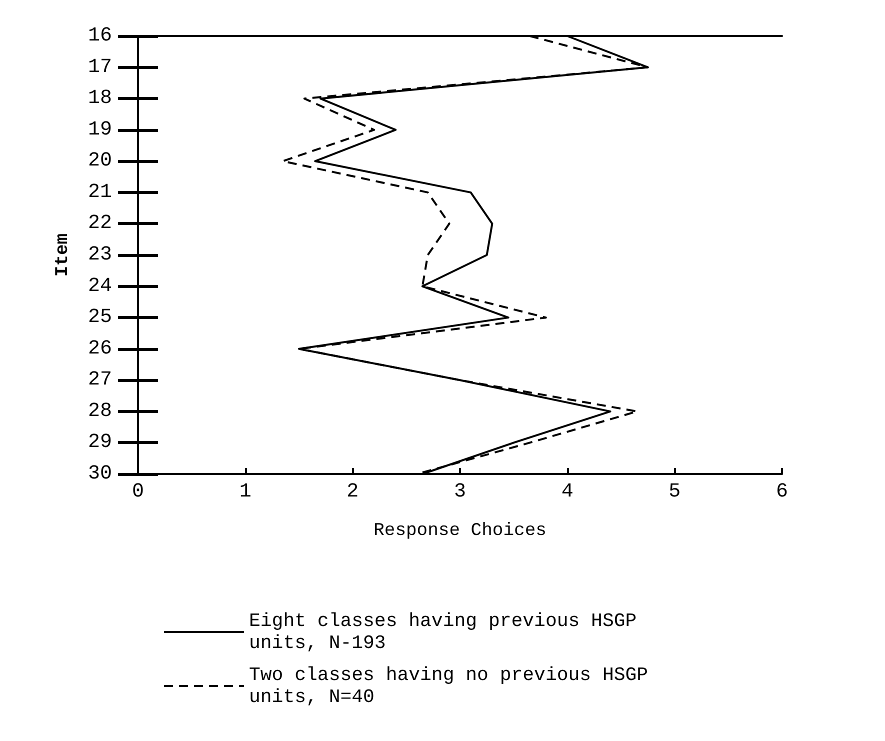 The image size is (885, 741). I want to click on y-tick-label: 19, so click(100, 130).